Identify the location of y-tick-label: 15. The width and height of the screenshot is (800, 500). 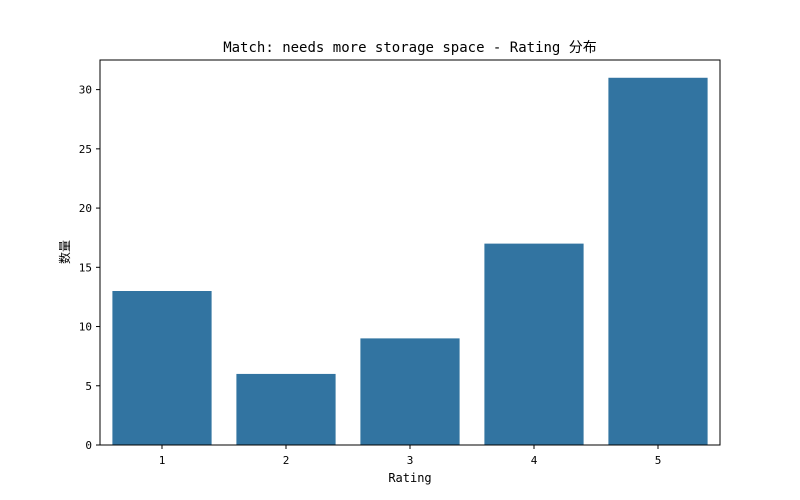
(85, 267).